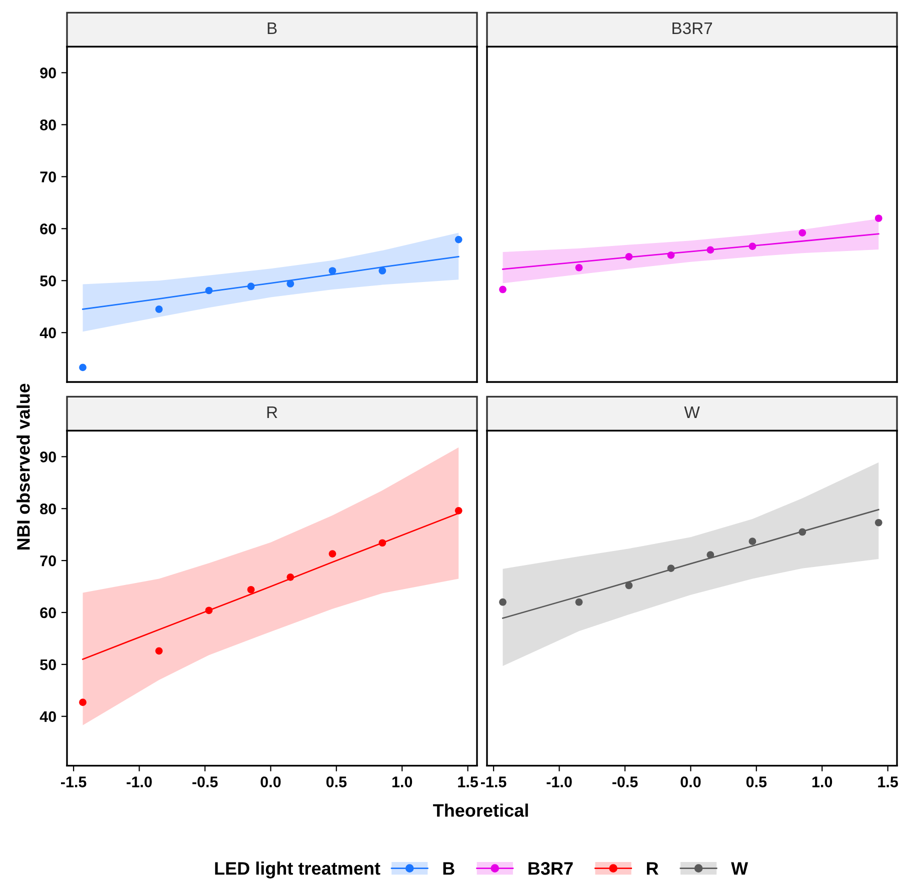 The width and height of the screenshot is (903, 885). I want to click on chart-title: B3R7, so click(692, 28).